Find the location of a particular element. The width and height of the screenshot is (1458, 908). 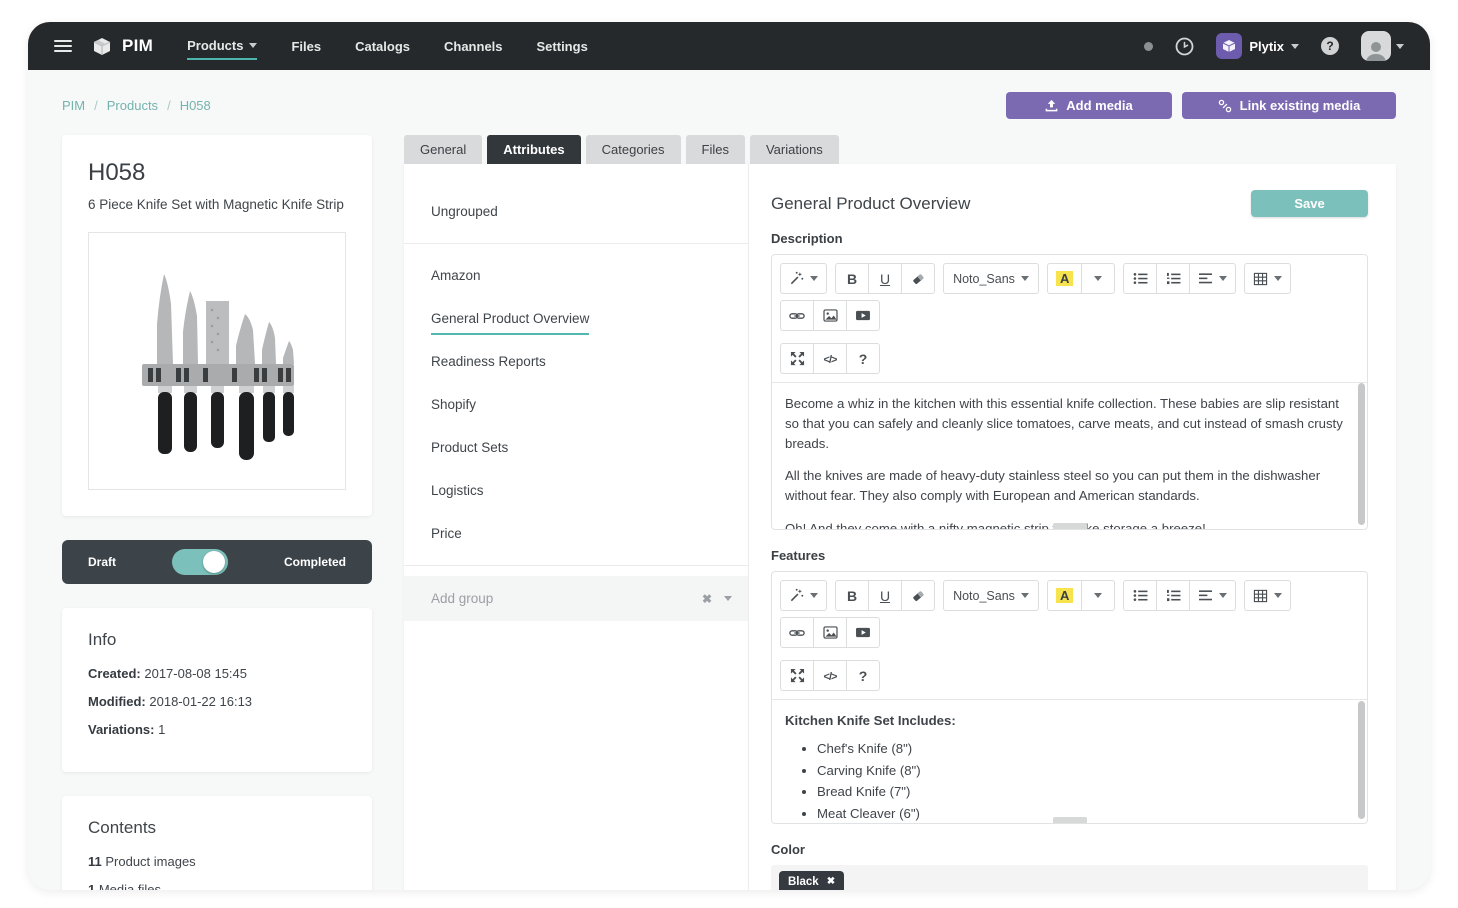

group-item-label: Price is located at coordinates (446, 533).